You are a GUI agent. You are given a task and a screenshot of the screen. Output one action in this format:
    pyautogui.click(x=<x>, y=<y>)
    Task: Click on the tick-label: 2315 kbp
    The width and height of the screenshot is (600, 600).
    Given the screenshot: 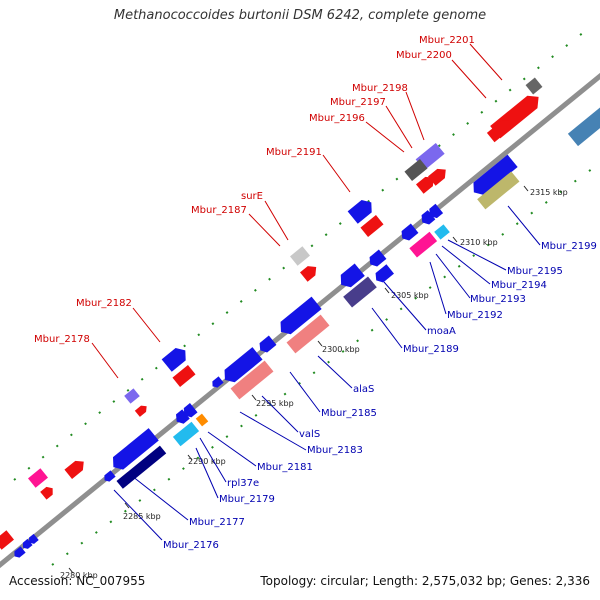 What is the action you would take?
    pyautogui.click(x=549, y=192)
    